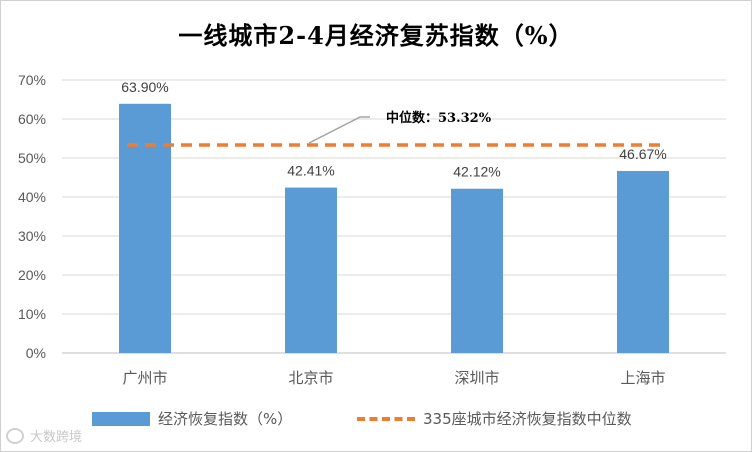 The height and width of the screenshot is (452, 752). What do you see at coordinates (439, 118) in the screenshot?
I see `median-annotation: 中位数：53.32%` at bounding box center [439, 118].